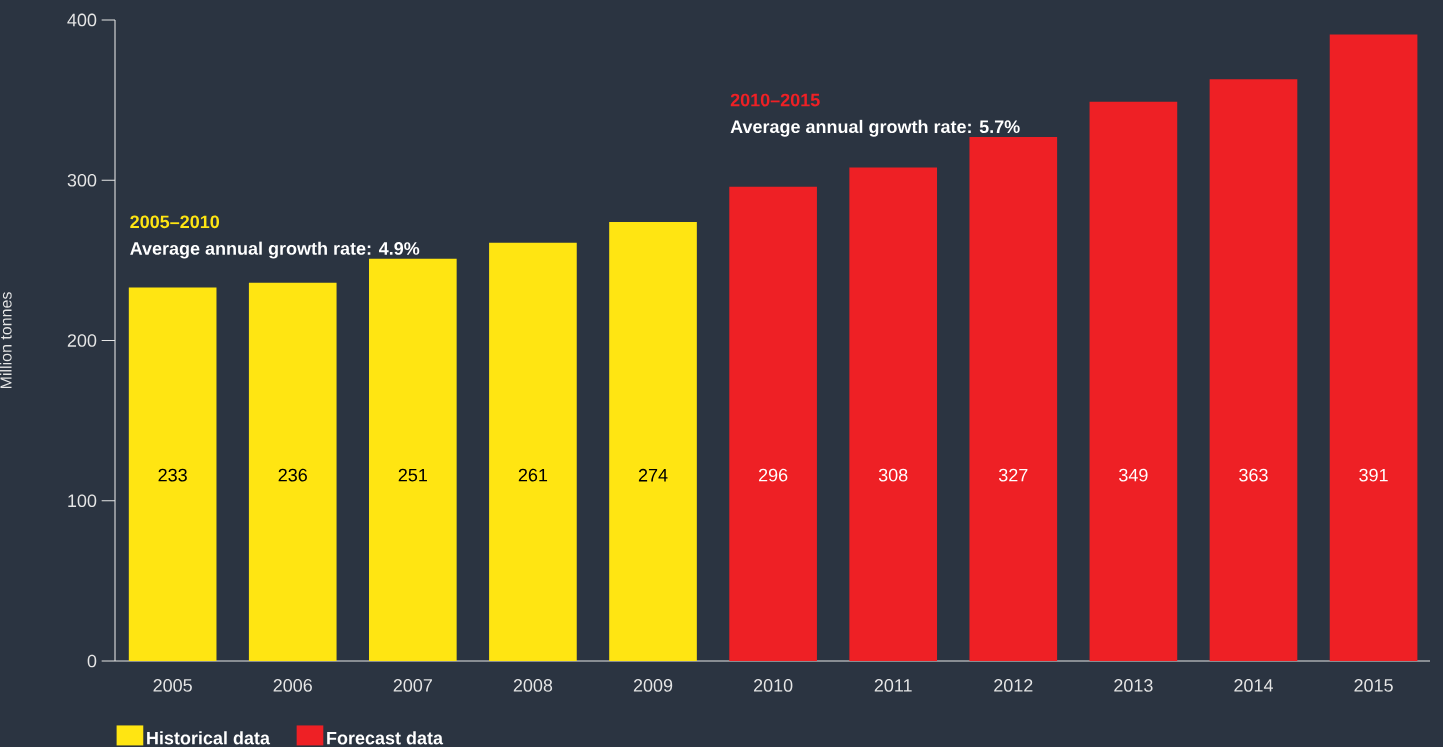  Describe the element at coordinates (533, 475) in the screenshot. I see `data-label: 261` at that location.